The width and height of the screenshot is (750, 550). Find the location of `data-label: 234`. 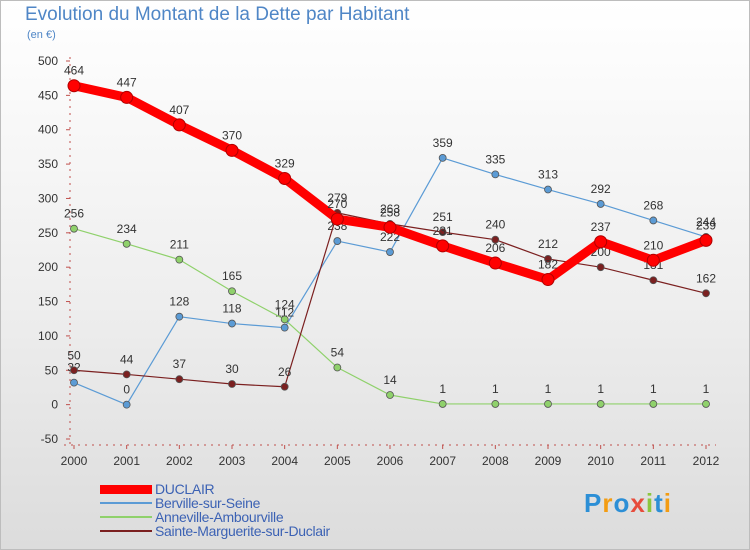

data-label: 234 is located at coordinates (127, 229).